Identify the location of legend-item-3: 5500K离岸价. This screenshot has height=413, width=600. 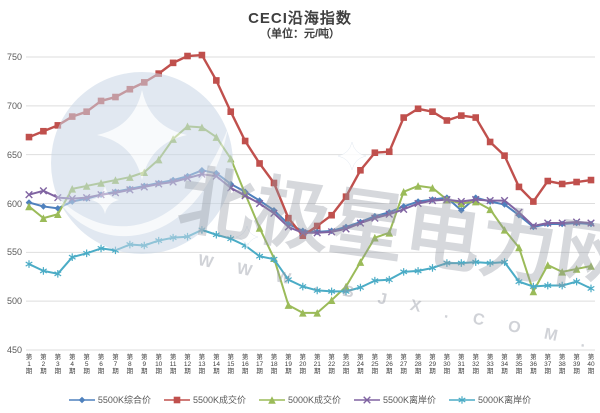
(395, 399).